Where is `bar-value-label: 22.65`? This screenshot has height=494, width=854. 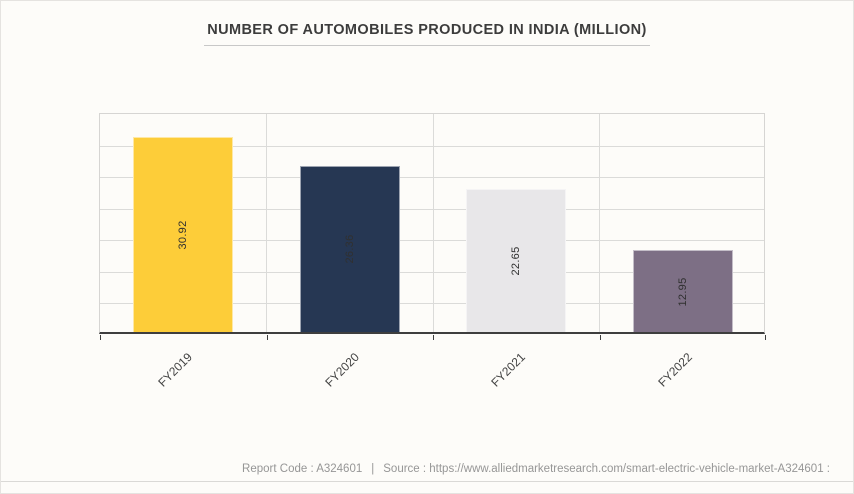
bar-value-label: 22.65 is located at coordinates (516, 261).